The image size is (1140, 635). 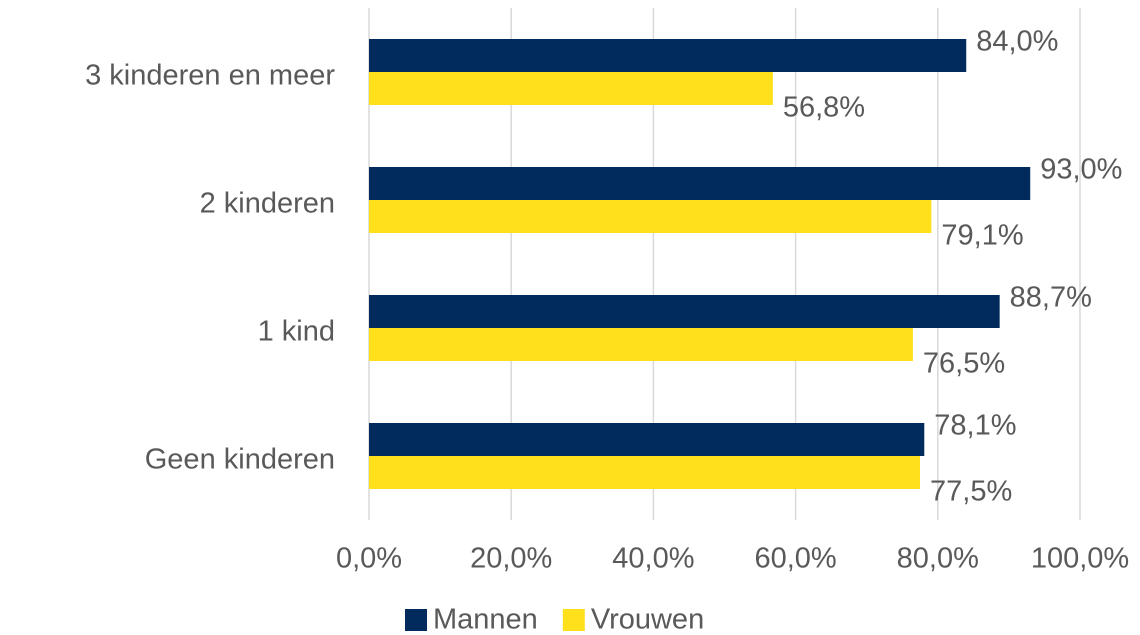 I want to click on value-label: 93,0%, so click(x=1081, y=170).